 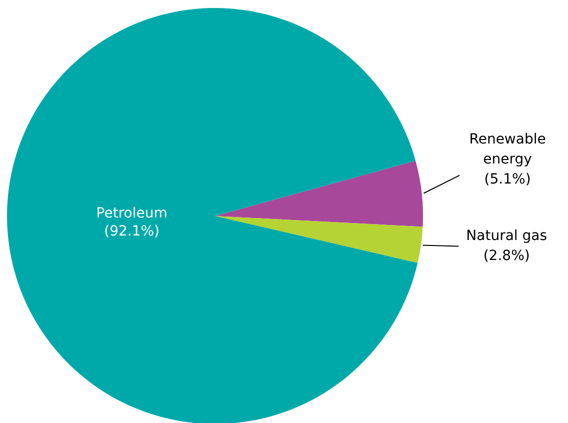 I want to click on data-label: (2.8%), so click(x=506, y=256).